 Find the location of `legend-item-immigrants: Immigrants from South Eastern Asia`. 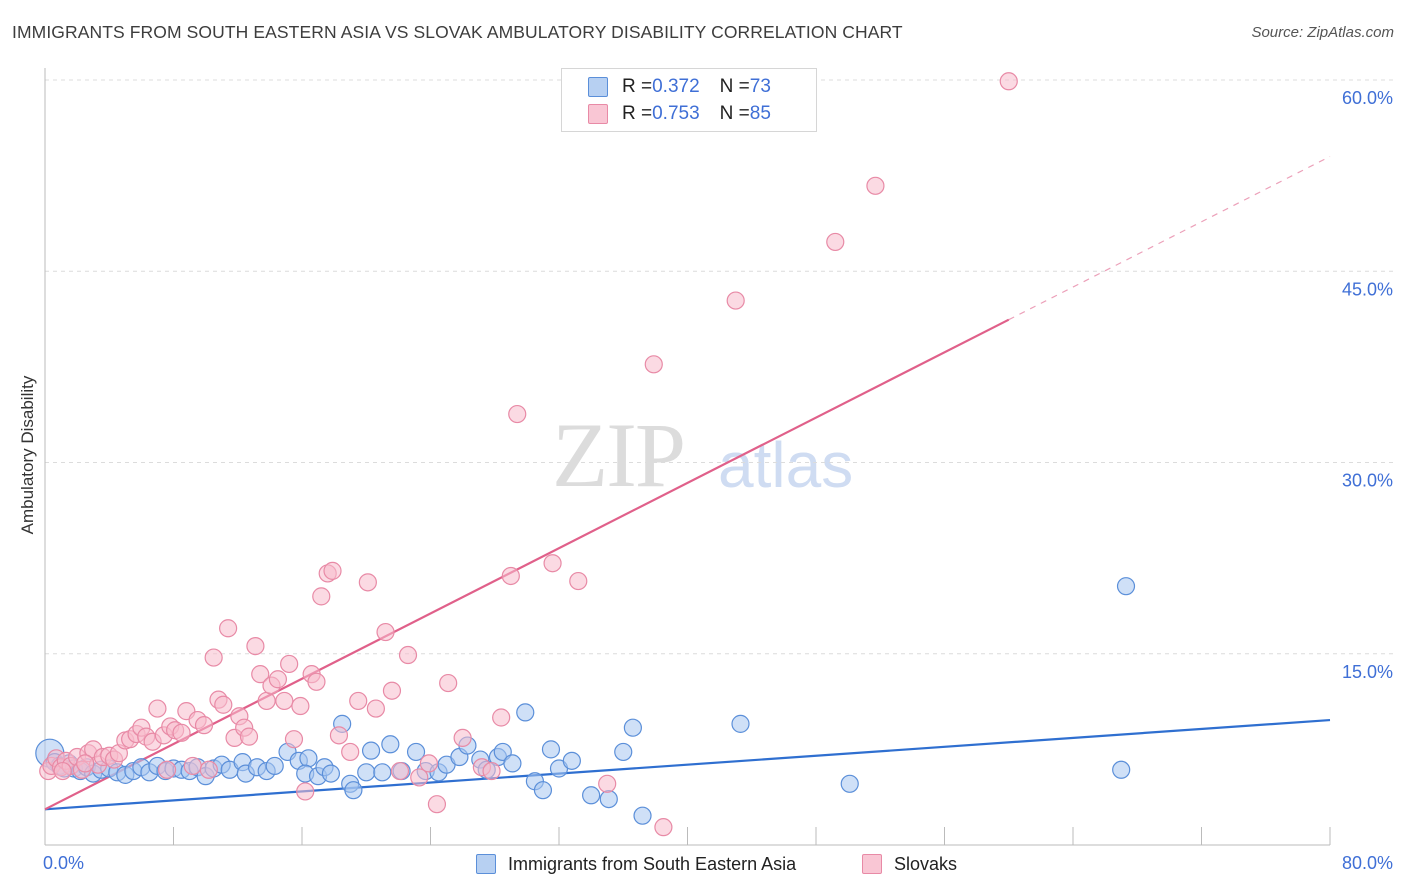

legend-item-immigrants: Immigrants from South Eastern Asia is located at coordinates (636, 864).